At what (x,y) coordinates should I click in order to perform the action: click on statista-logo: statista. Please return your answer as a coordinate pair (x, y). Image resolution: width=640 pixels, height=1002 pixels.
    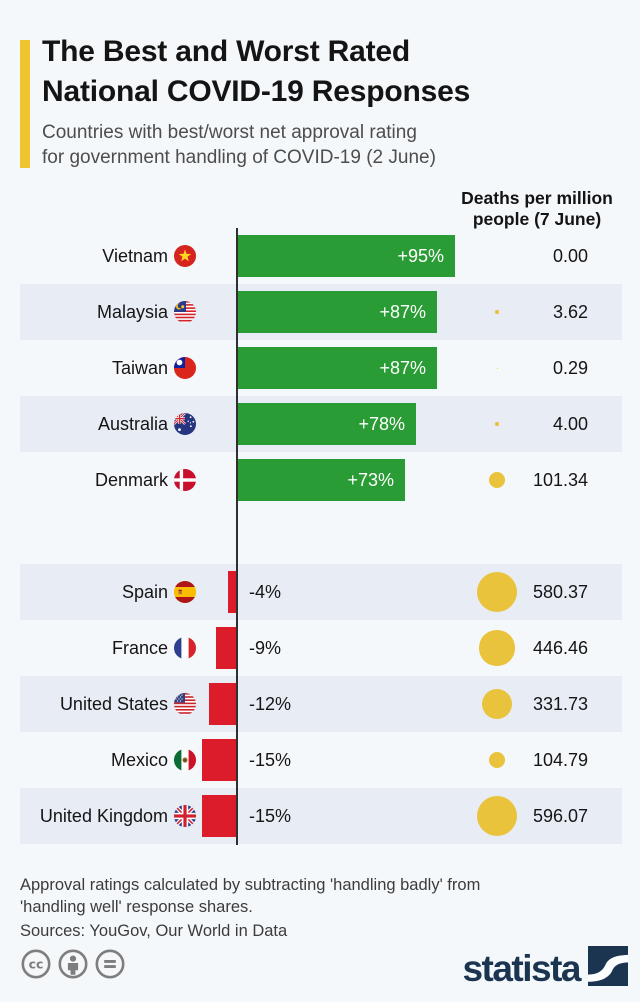
    Looking at the image, I should click on (545, 968).